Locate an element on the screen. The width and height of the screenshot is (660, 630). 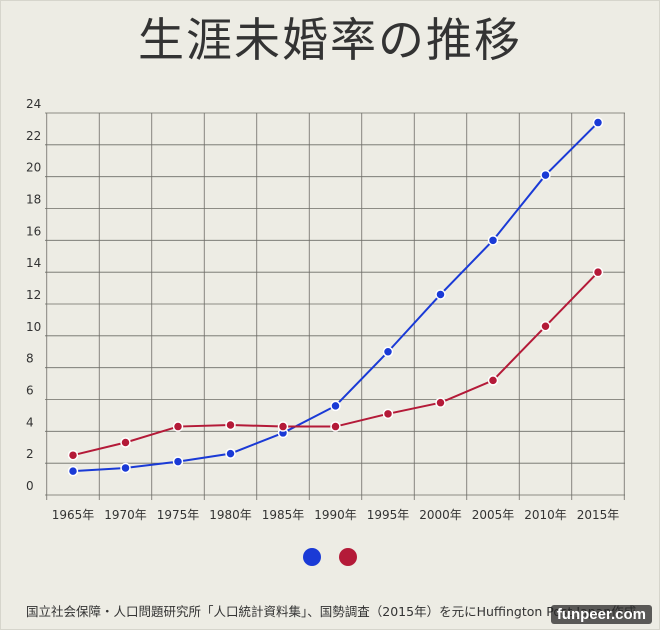
y-tick-label: 22 is located at coordinates (33, 136).